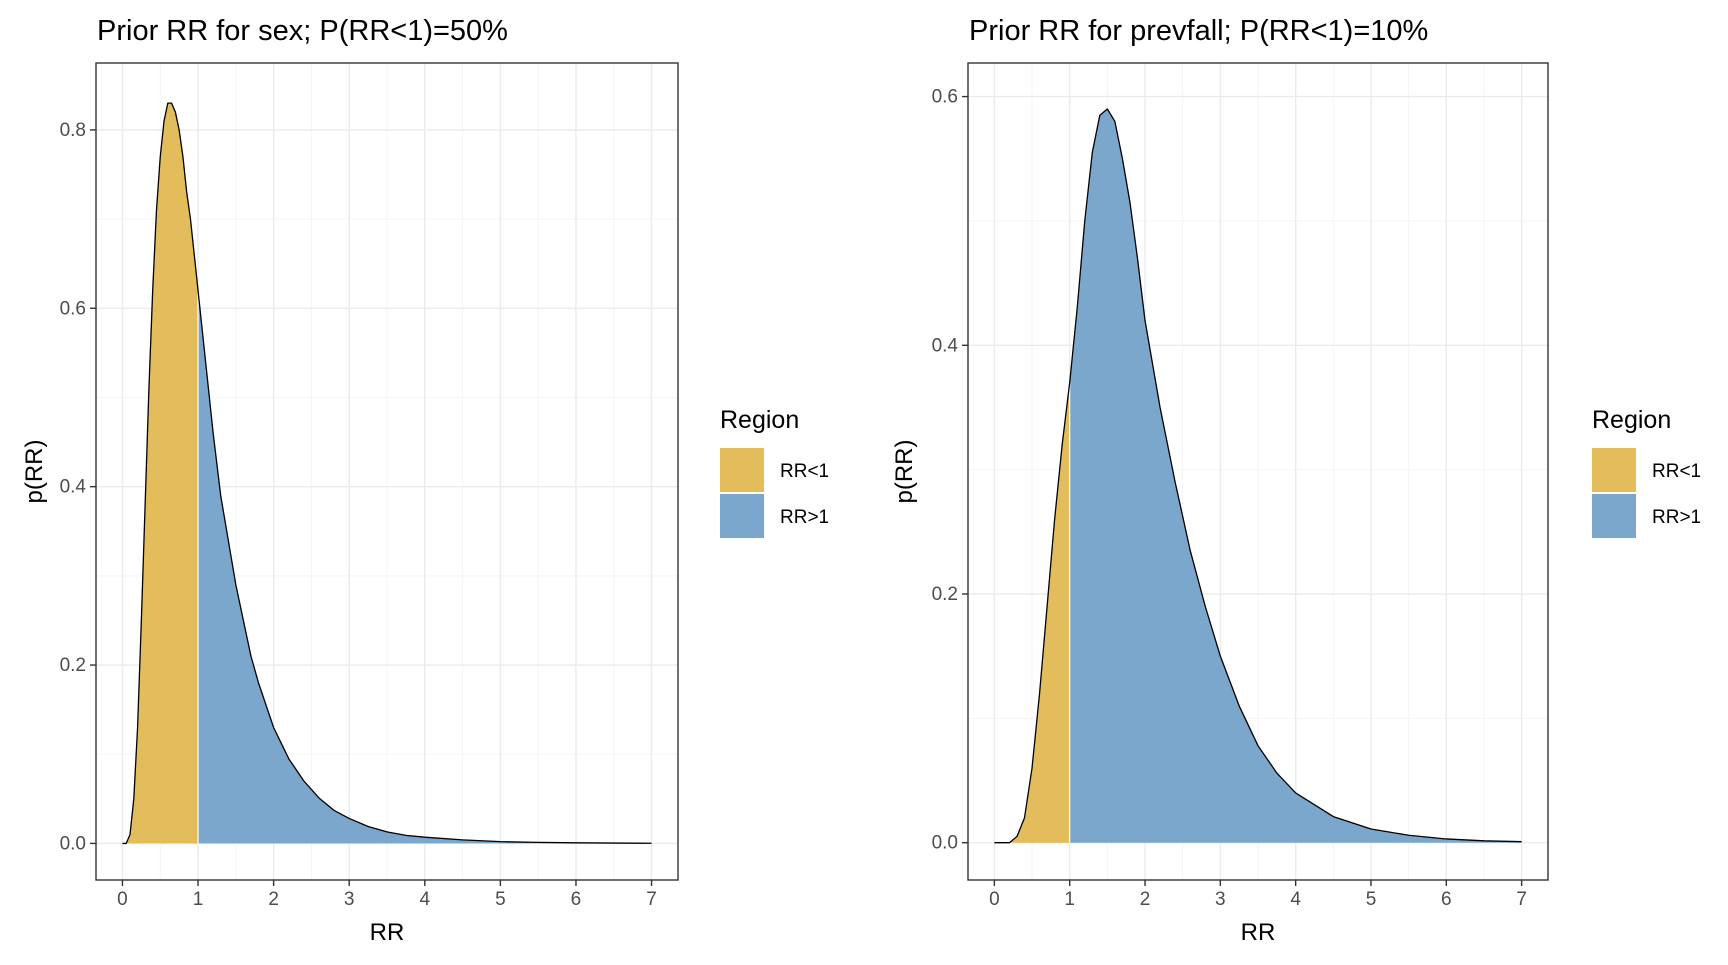 Image resolution: width=1728 pixels, height=965 pixels. Describe the element at coordinates (1198, 31) in the screenshot. I see `chart-title: Prior RR for prevfall; P(RR<1)=10%` at that location.